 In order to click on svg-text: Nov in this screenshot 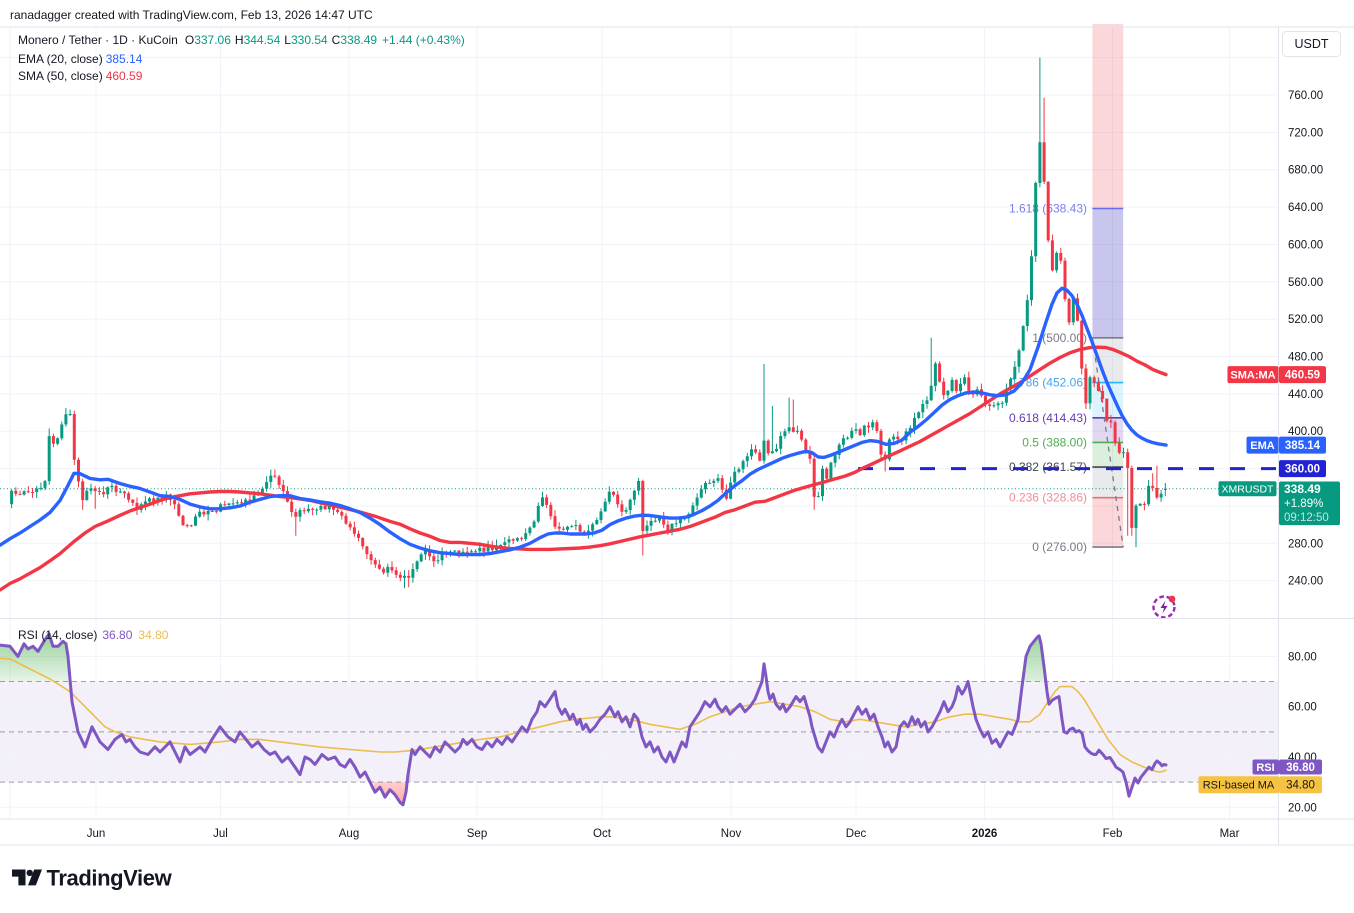, I will do `click(731, 834)`.